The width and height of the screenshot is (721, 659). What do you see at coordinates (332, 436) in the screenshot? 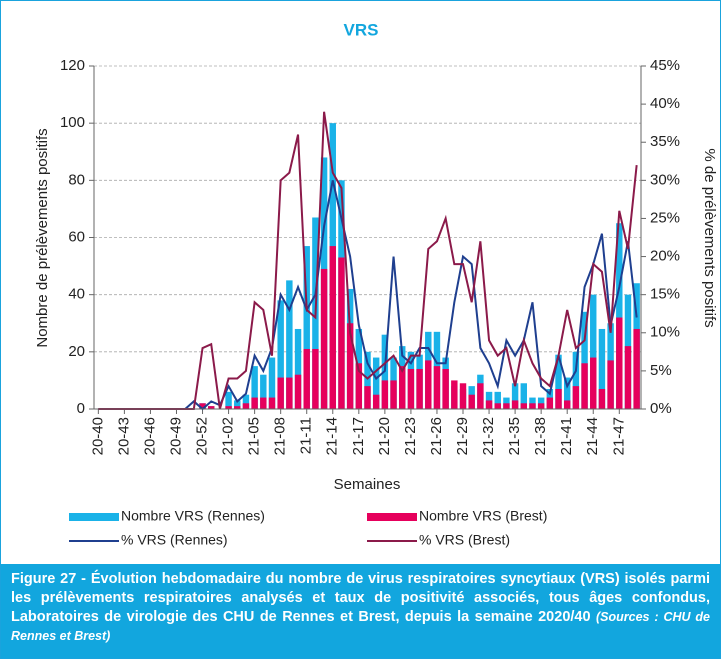
I see `x-tick-label: 21-14` at bounding box center [332, 436].